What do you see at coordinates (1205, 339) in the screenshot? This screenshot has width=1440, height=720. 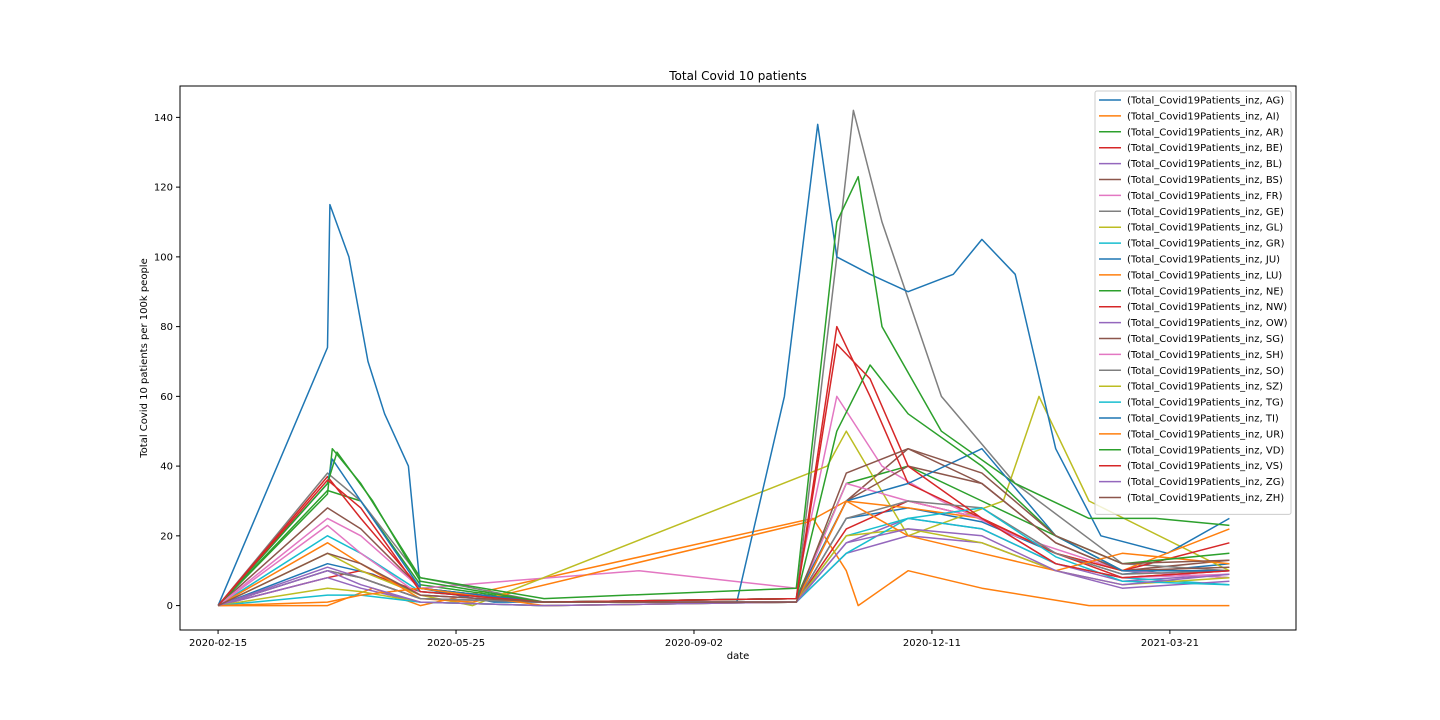 I see `legend-label: (Total_Covid19Patients_inz, SG)` at bounding box center [1205, 339].